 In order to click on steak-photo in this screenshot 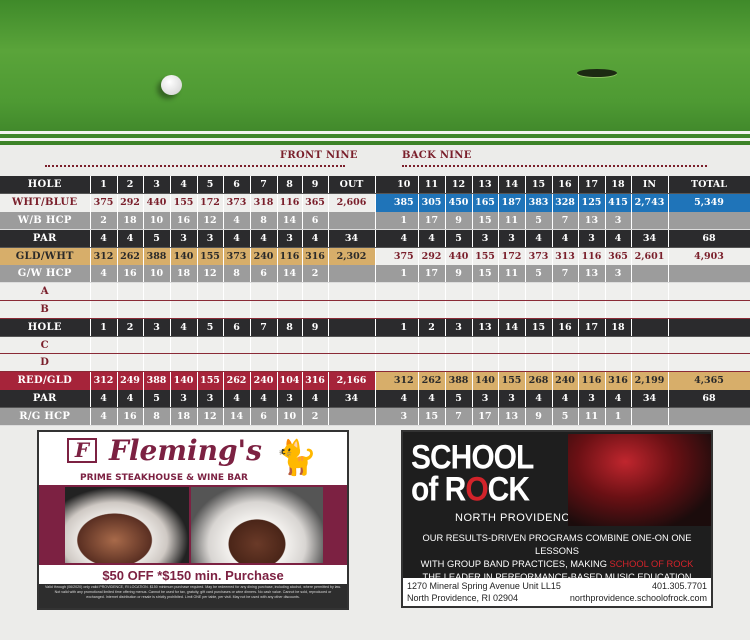, I will do `click(257, 525)`.